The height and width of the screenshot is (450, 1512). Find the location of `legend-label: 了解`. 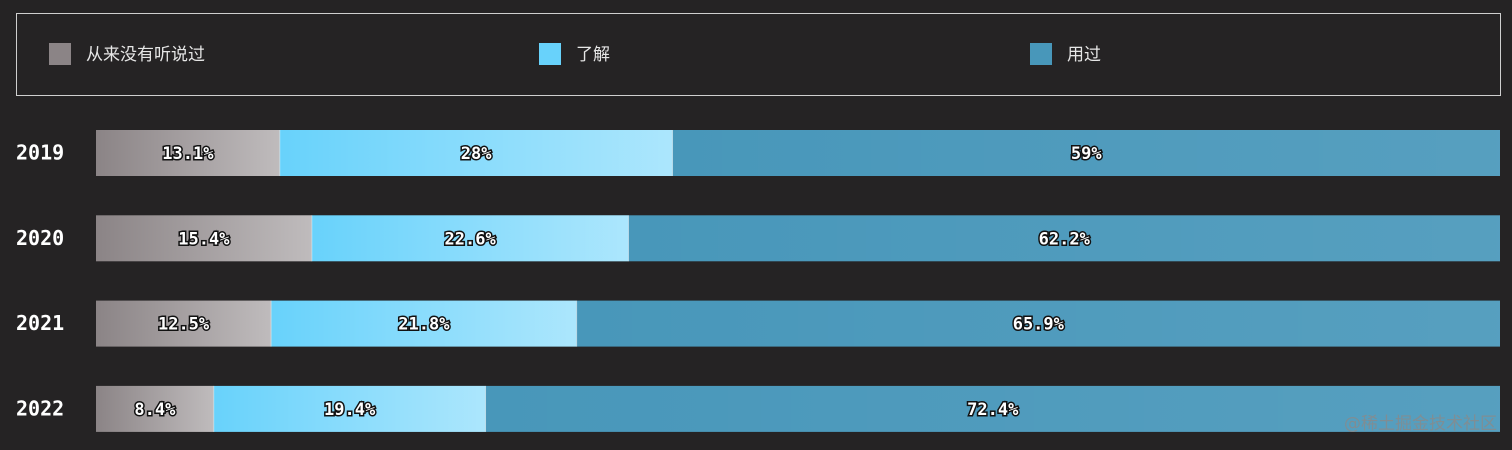

legend-label: 了解 is located at coordinates (593, 55).